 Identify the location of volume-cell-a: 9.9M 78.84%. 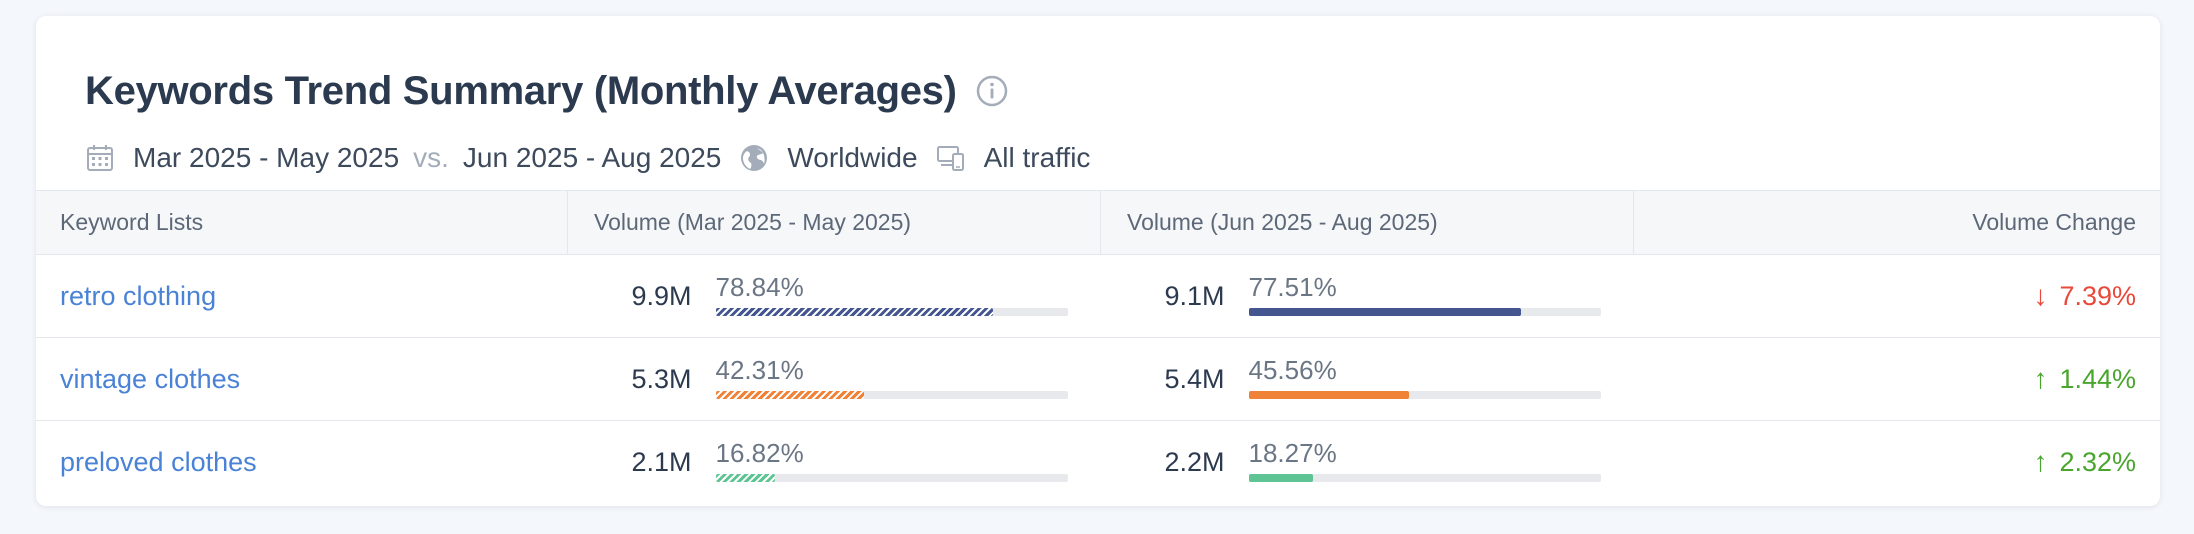
(834, 296).